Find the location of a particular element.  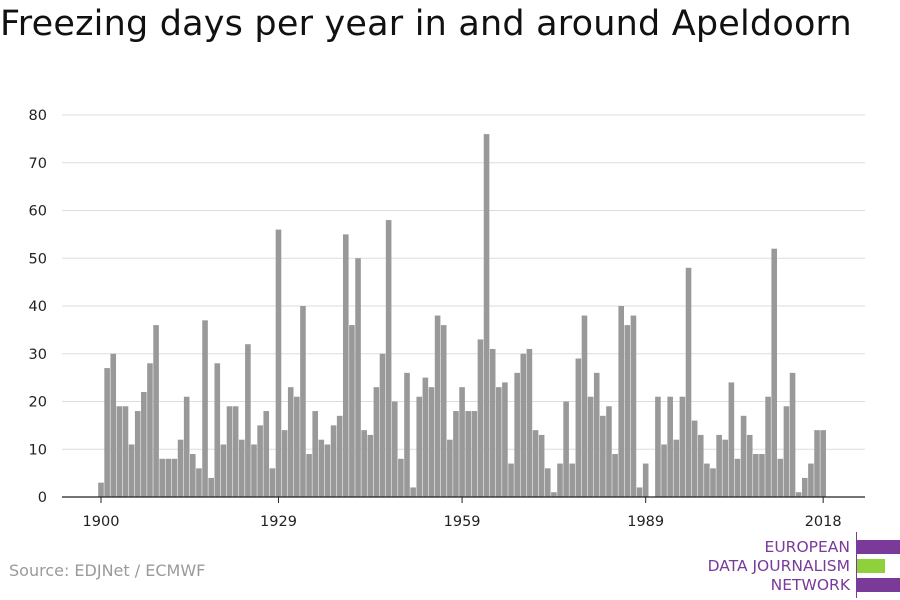

bar-1972 is located at coordinates (541, 465).